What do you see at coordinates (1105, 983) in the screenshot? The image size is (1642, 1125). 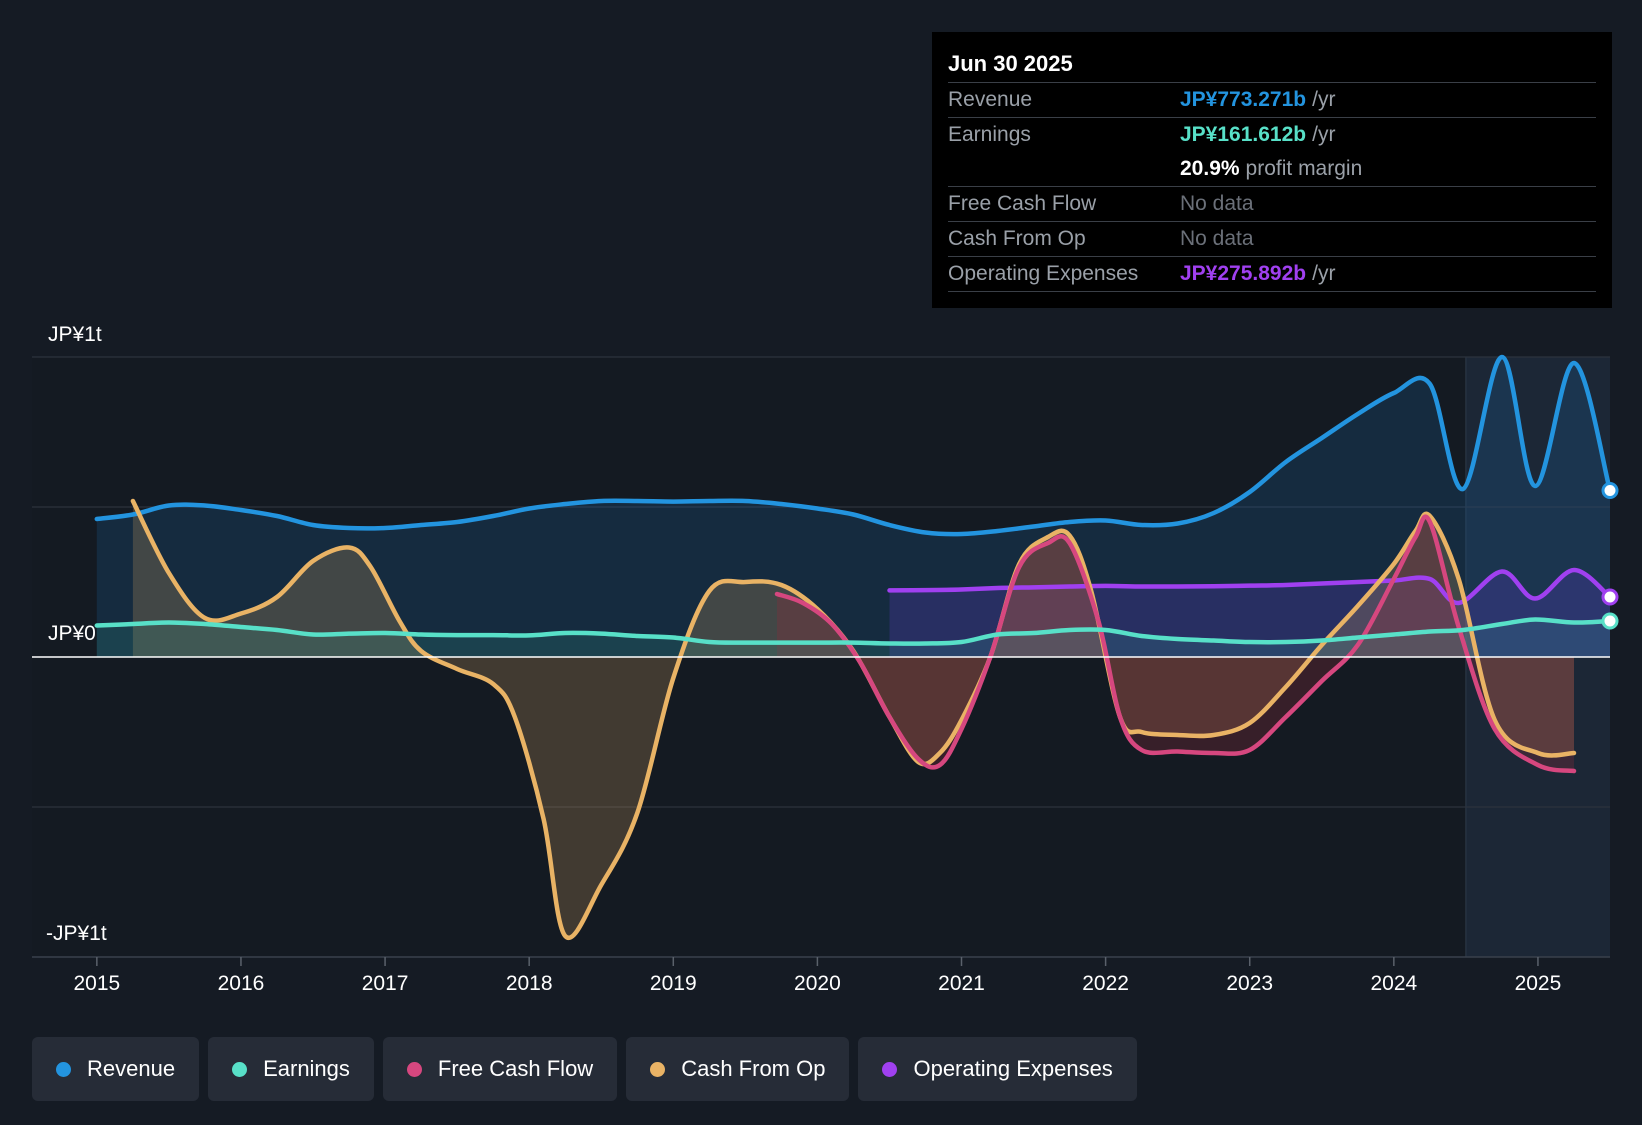 I see `x-tick-label-2022: 2022` at bounding box center [1105, 983].